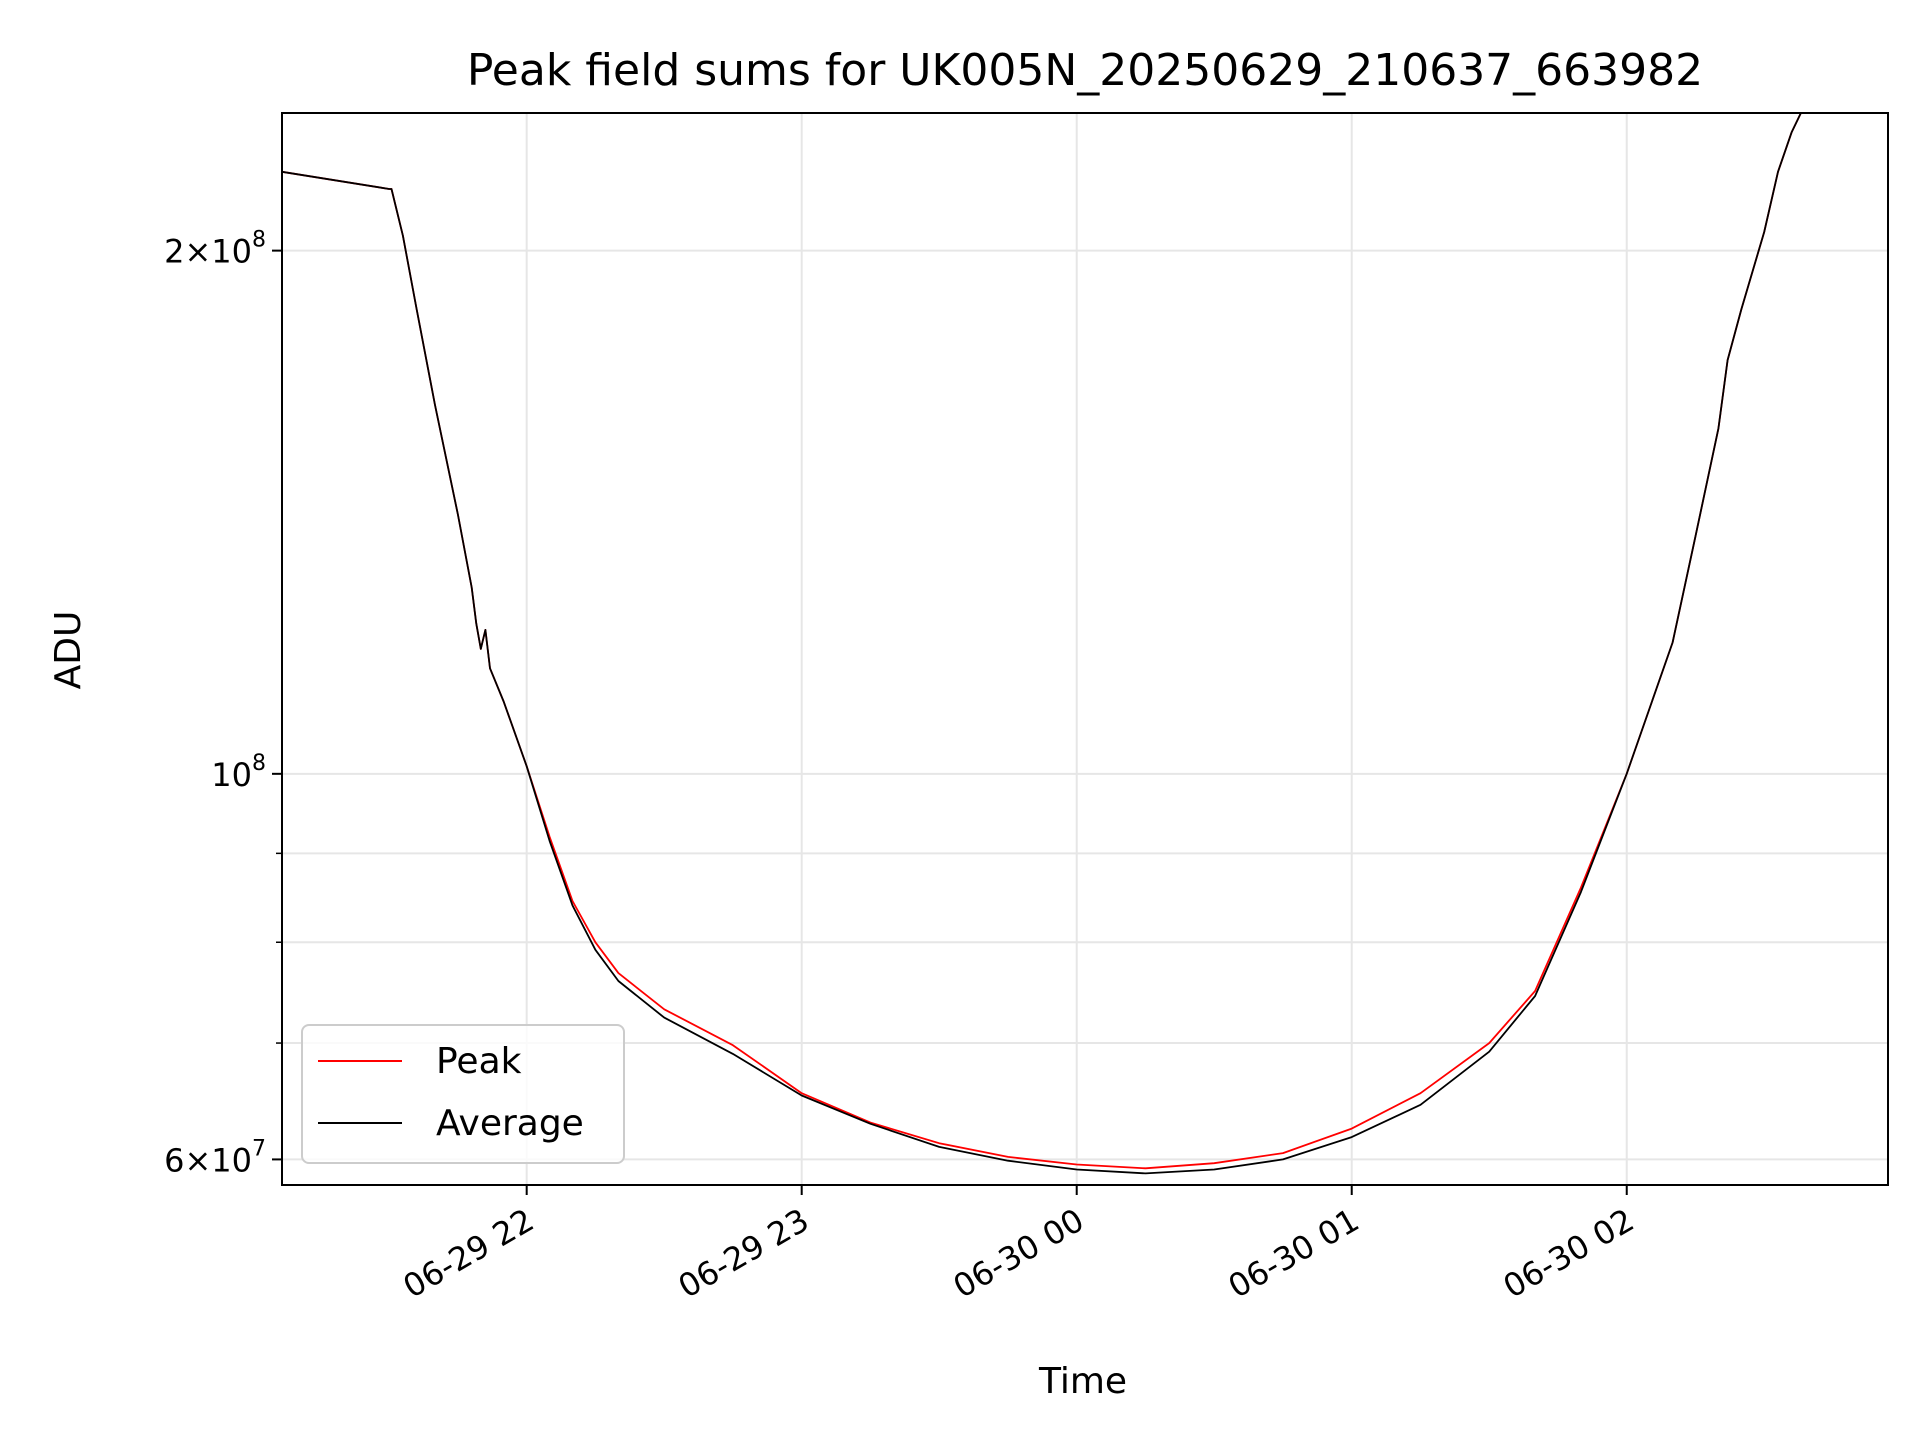 The width and height of the screenshot is (1920, 1440). I want to click on legend-box, so click(463, 1094).